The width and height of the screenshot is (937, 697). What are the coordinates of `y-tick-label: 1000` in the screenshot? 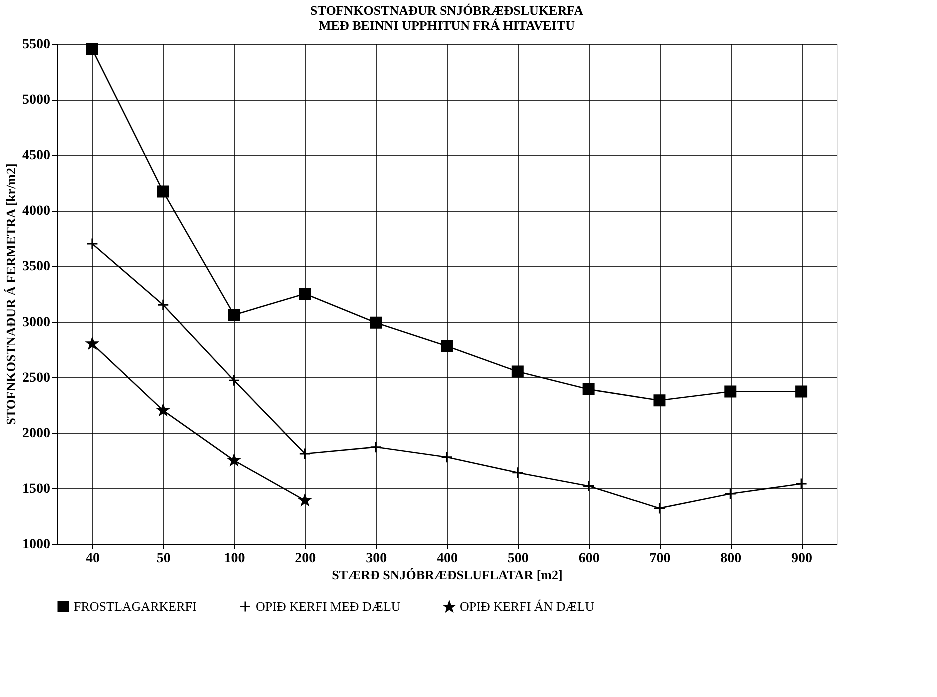 It's located at (36, 545).